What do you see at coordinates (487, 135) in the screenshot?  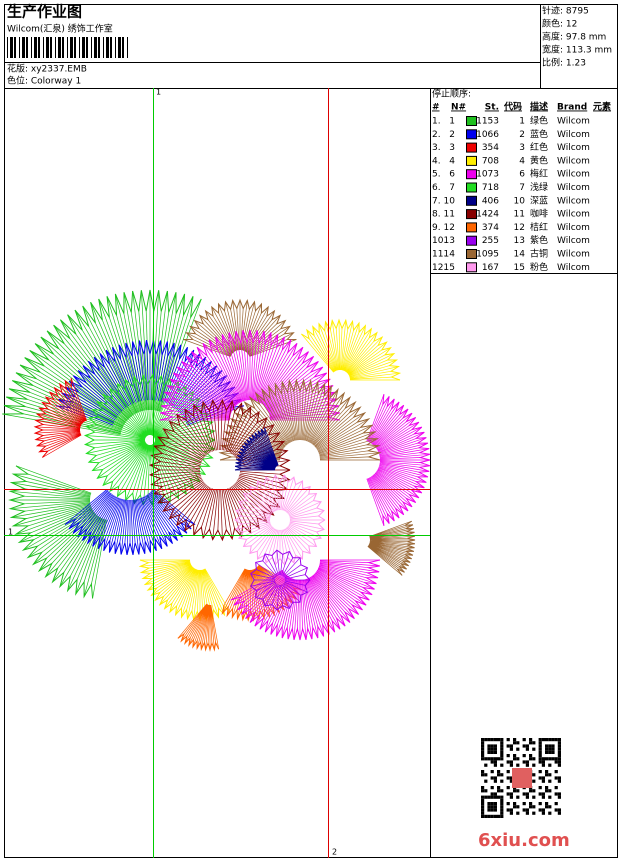 I see `cell: 1066` at bounding box center [487, 135].